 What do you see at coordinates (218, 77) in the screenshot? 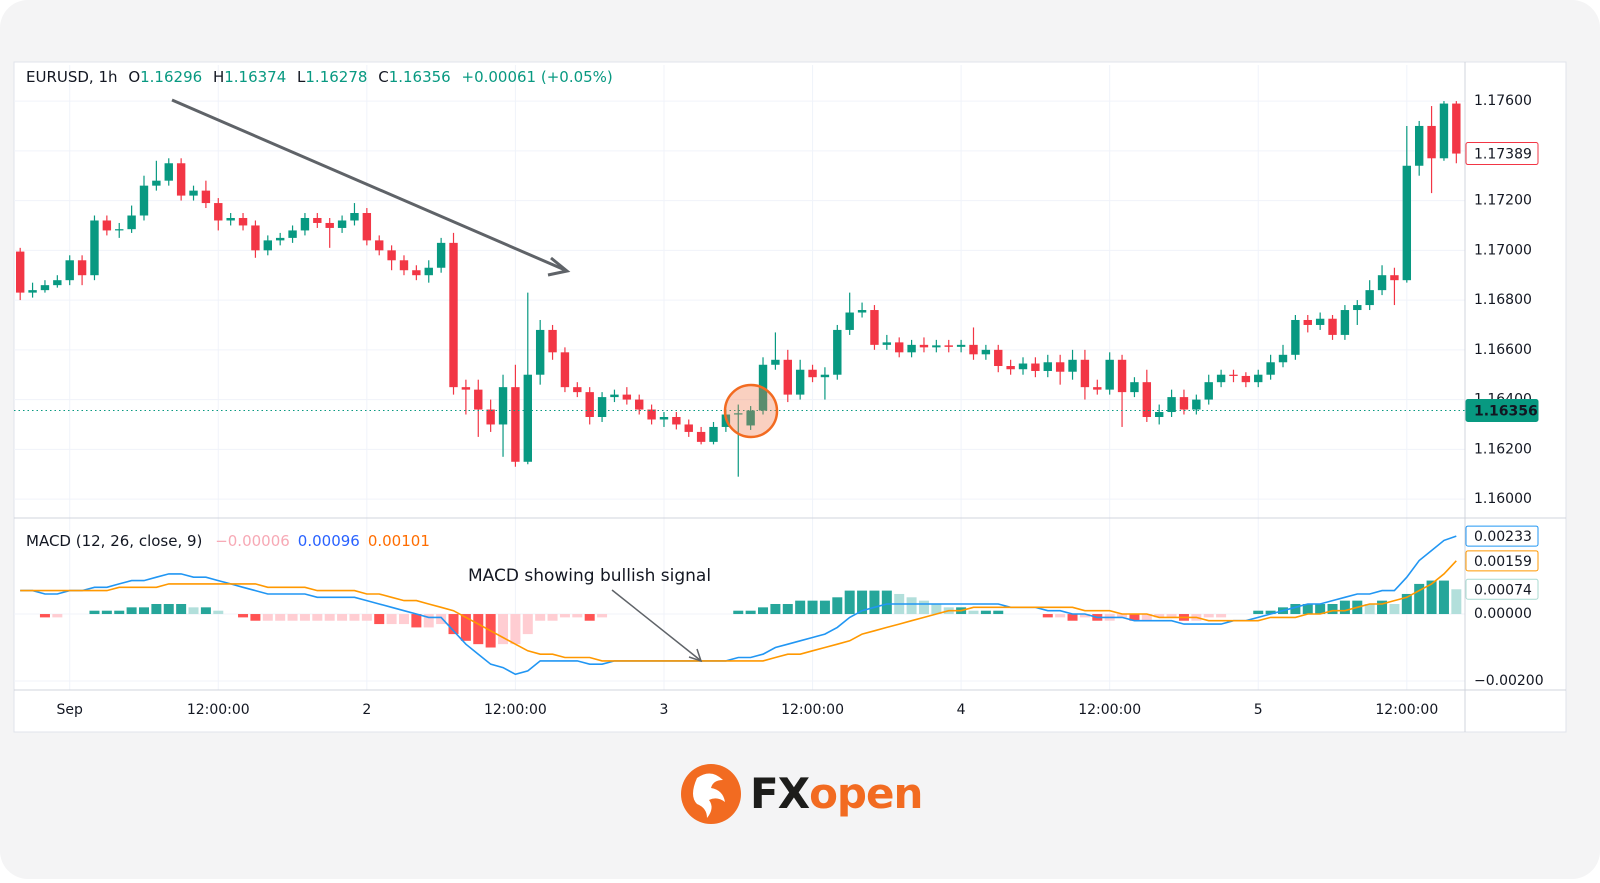
I see `legend-key: H` at bounding box center [218, 77].